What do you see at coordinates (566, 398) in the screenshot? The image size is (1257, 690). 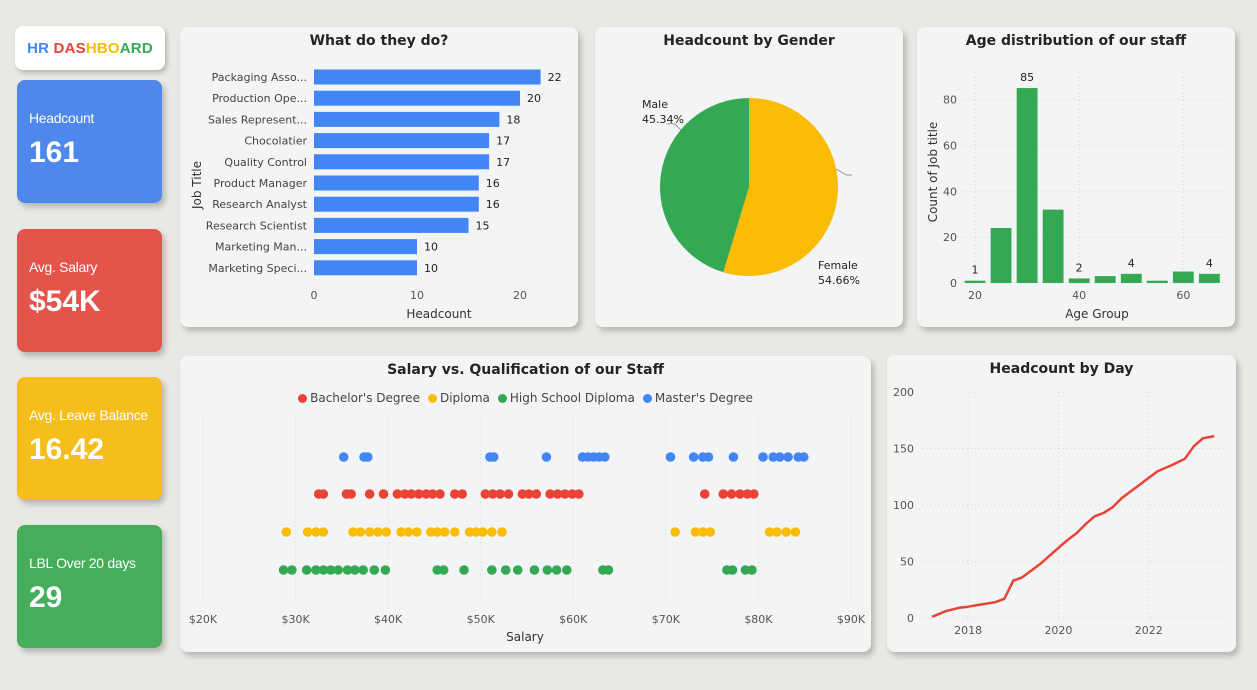 I see `legend-item: High School Diploma` at bounding box center [566, 398].